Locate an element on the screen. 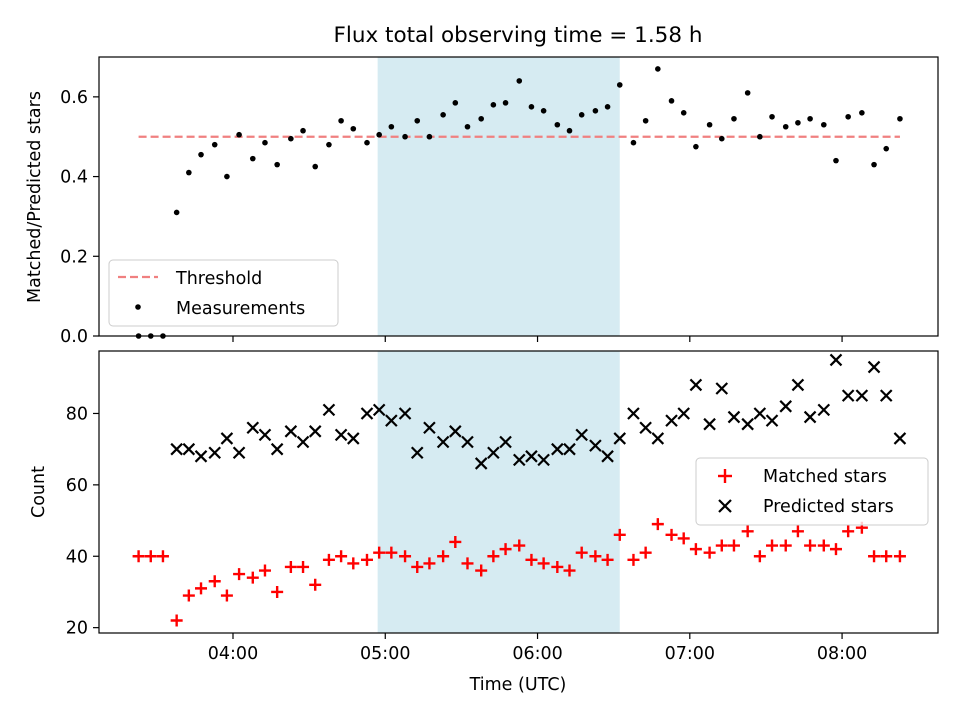  x-tick-label: 05:00 is located at coordinates (385, 654).